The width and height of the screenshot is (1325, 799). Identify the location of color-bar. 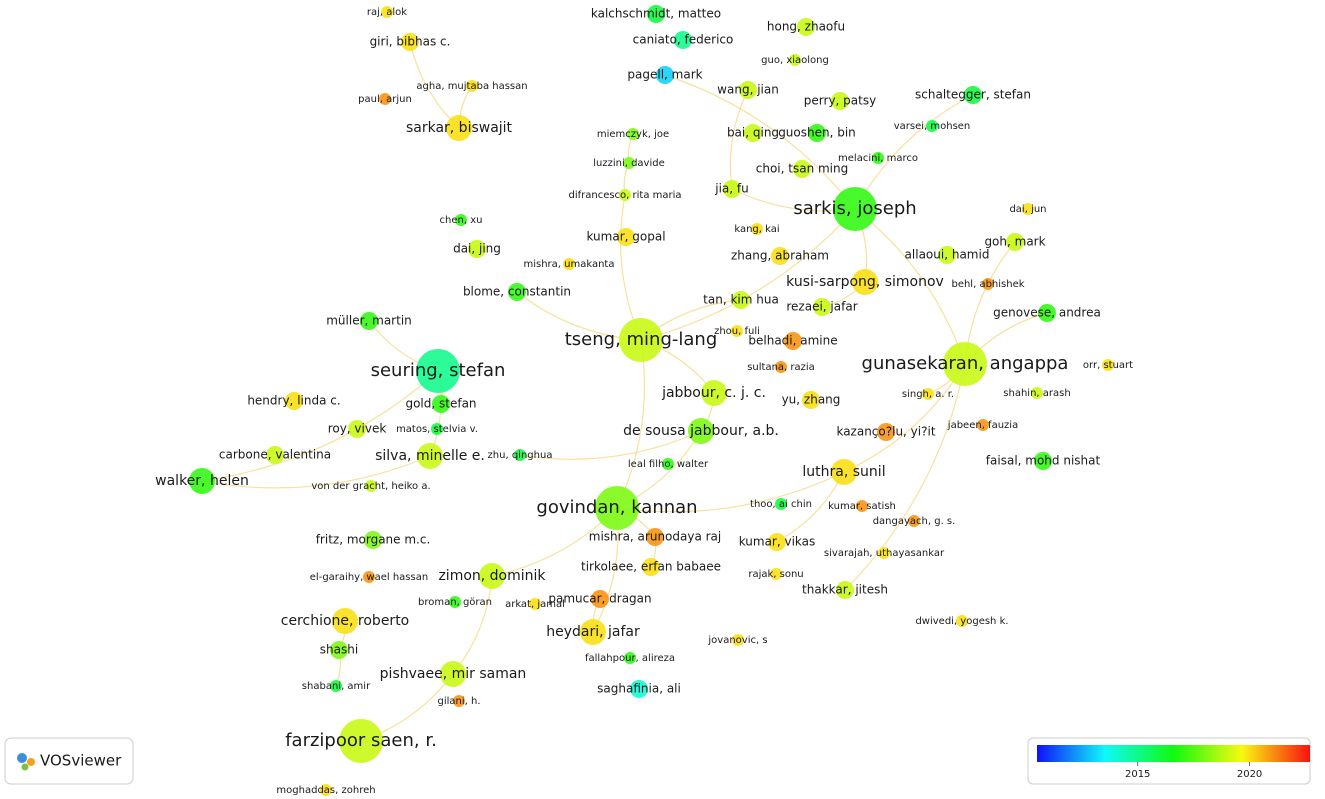
(1173, 753).